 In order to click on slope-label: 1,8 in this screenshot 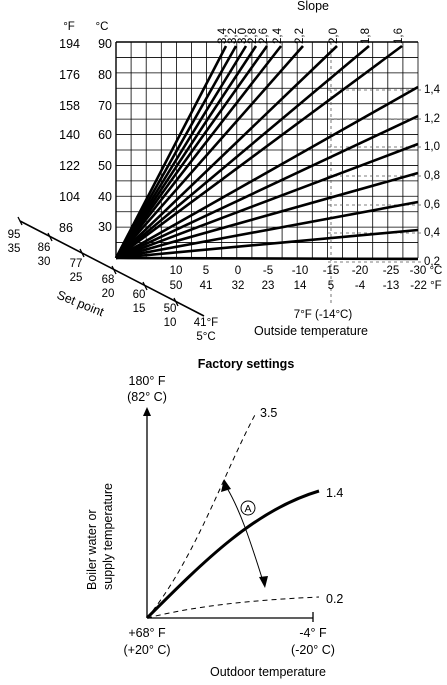, I will do `click(366, 36)`.